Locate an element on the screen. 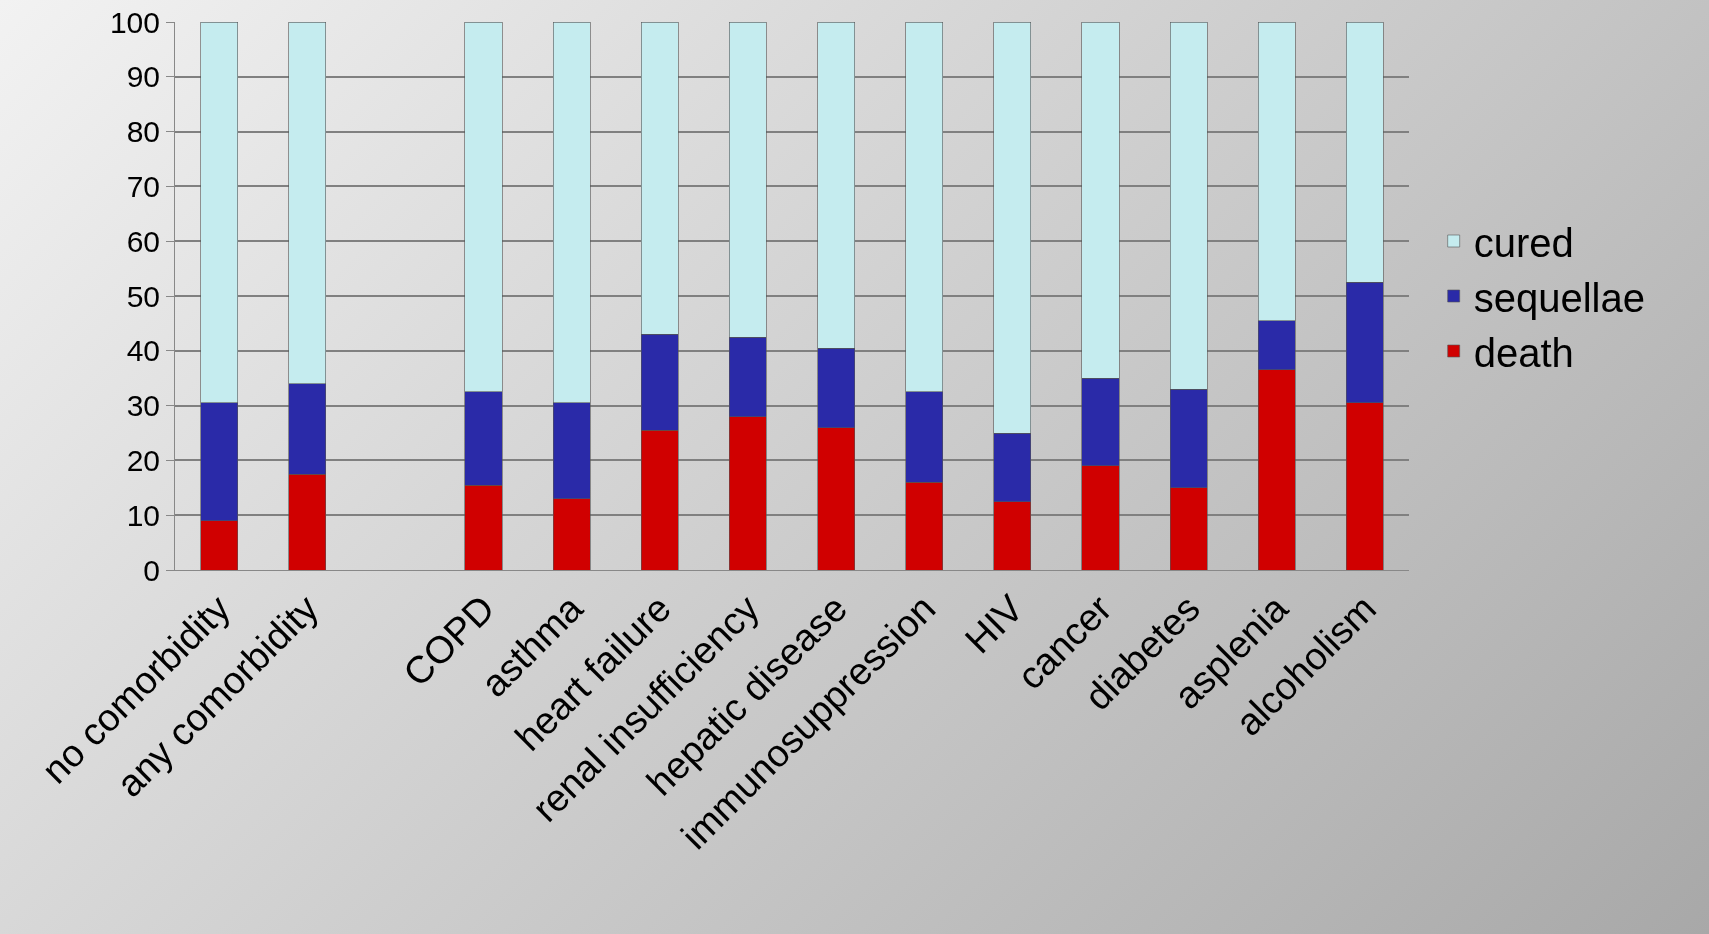 Image resolution: width=1709 pixels, height=934 pixels. legend-label: cured is located at coordinates (1523, 242).